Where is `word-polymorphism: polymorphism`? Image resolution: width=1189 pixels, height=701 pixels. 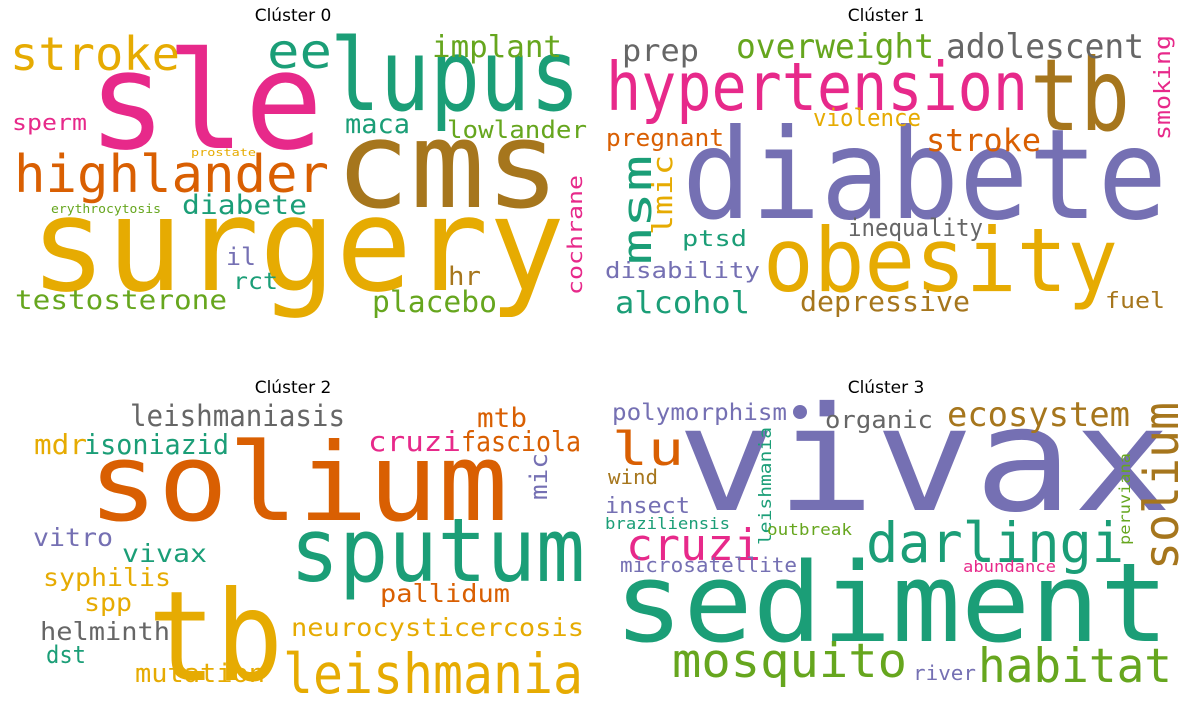 word-polymorphism: polymorphism is located at coordinates (699, 413).